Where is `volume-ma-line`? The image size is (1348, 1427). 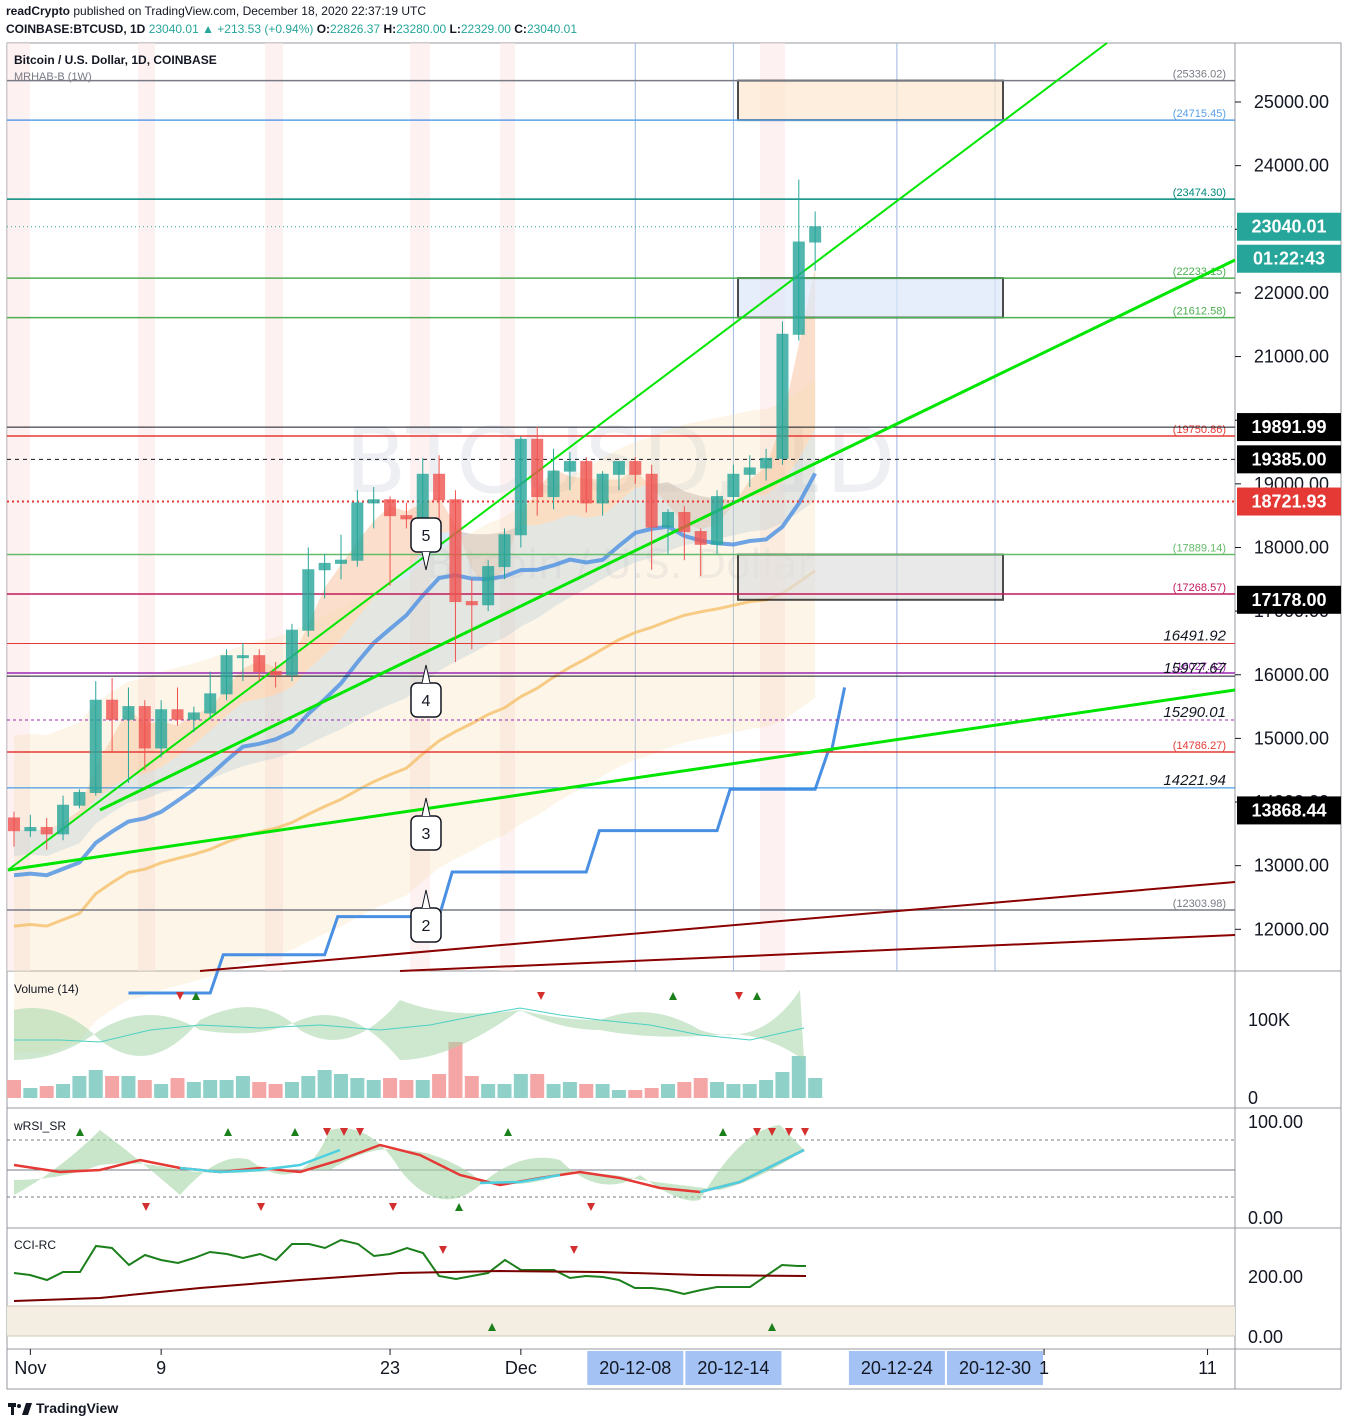 volume-ma-line is located at coordinates (409, 1025).